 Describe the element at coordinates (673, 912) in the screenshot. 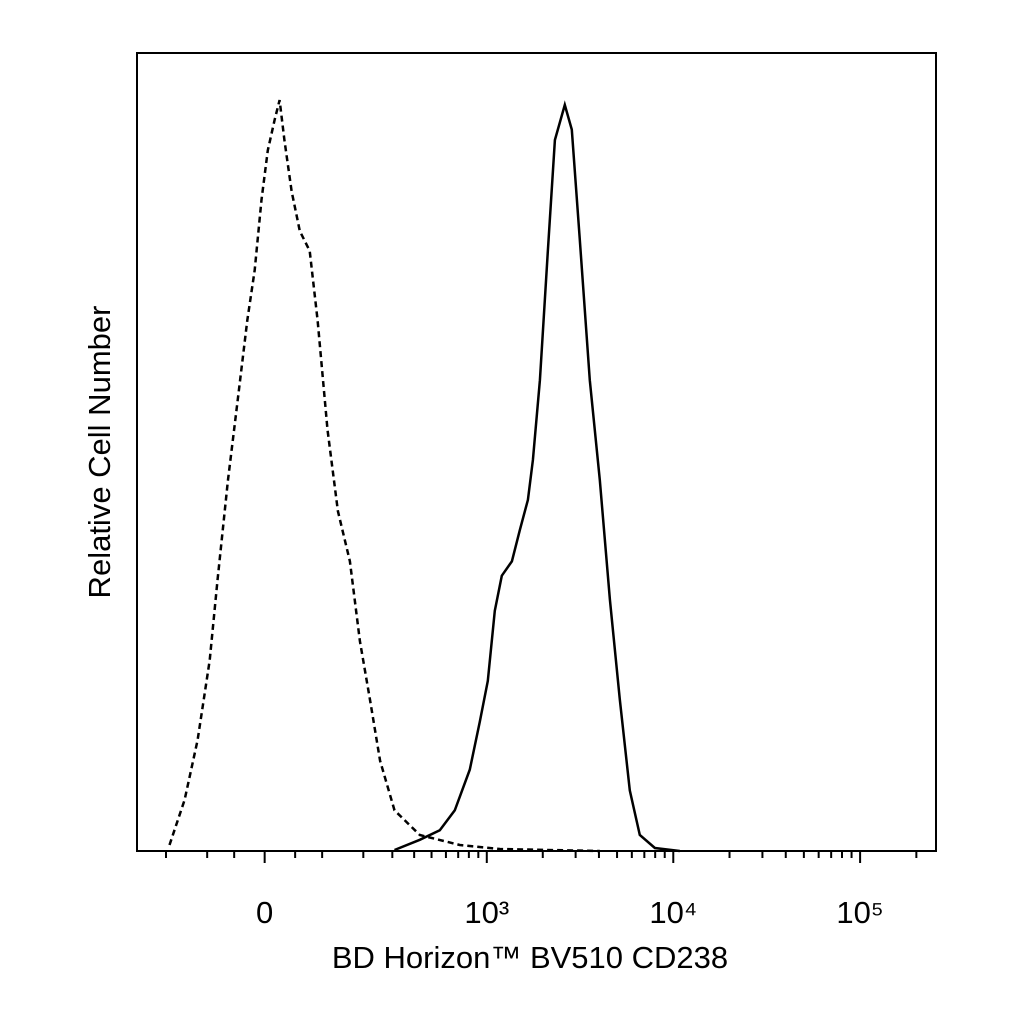

I see `x-tick-label: 10⁴` at that location.